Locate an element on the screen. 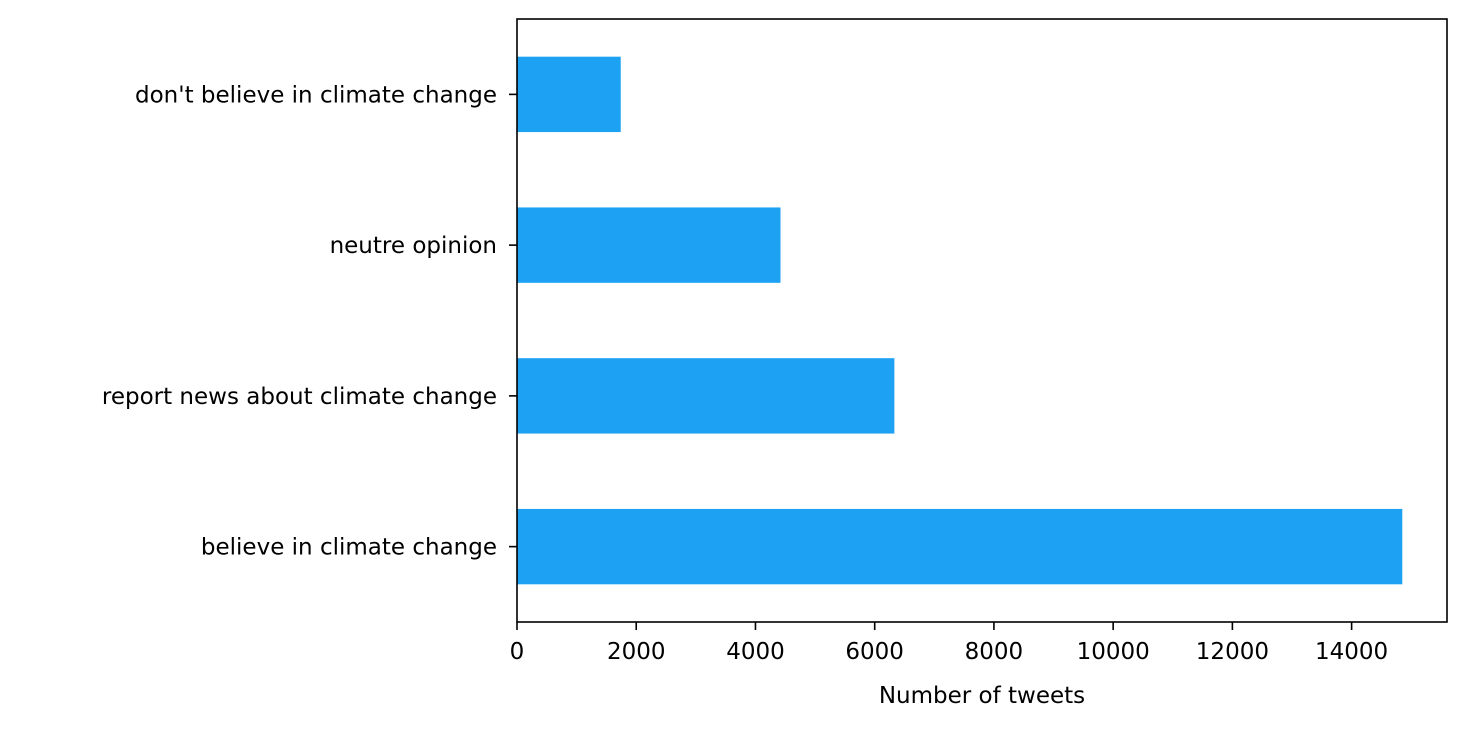 The image size is (1466, 730). x-tick-label: 0 is located at coordinates (517, 652).